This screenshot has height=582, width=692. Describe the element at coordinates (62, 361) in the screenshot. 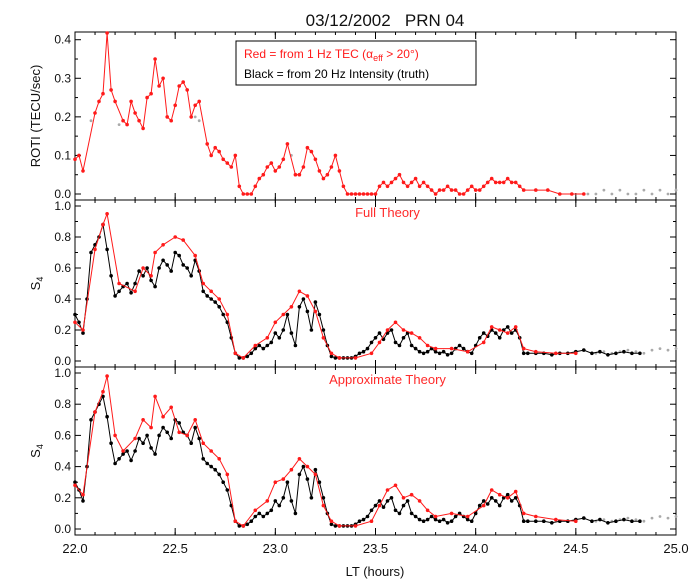

I see `y-tick-label: 0.0` at that location.